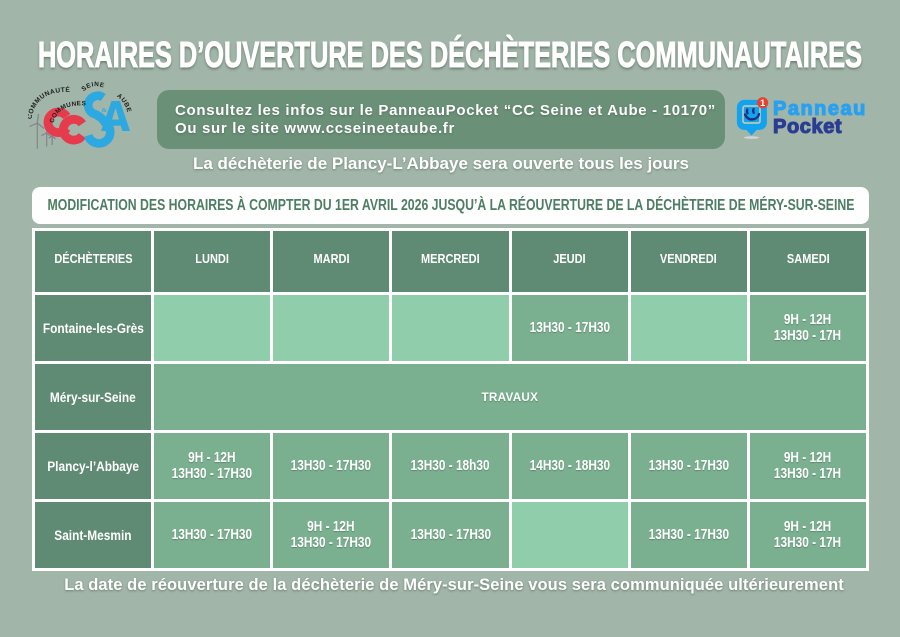 The width and height of the screenshot is (900, 637). Describe the element at coordinates (820, 109) in the screenshot. I see `svg-text: Panneau` at that location.